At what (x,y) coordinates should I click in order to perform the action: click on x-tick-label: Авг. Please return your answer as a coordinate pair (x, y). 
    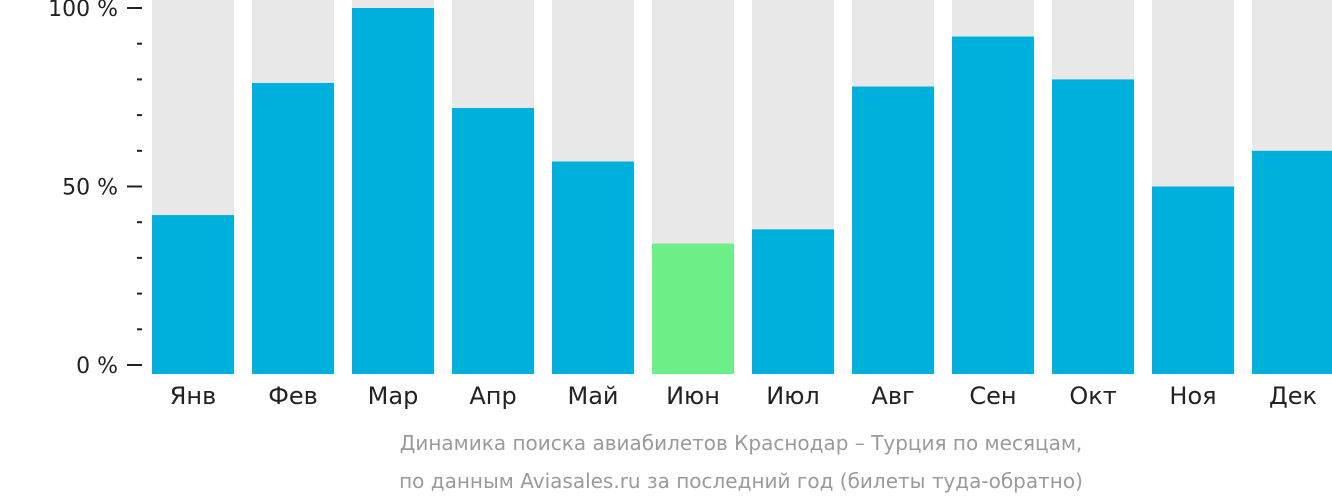
    Looking at the image, I should click on (892, 396).